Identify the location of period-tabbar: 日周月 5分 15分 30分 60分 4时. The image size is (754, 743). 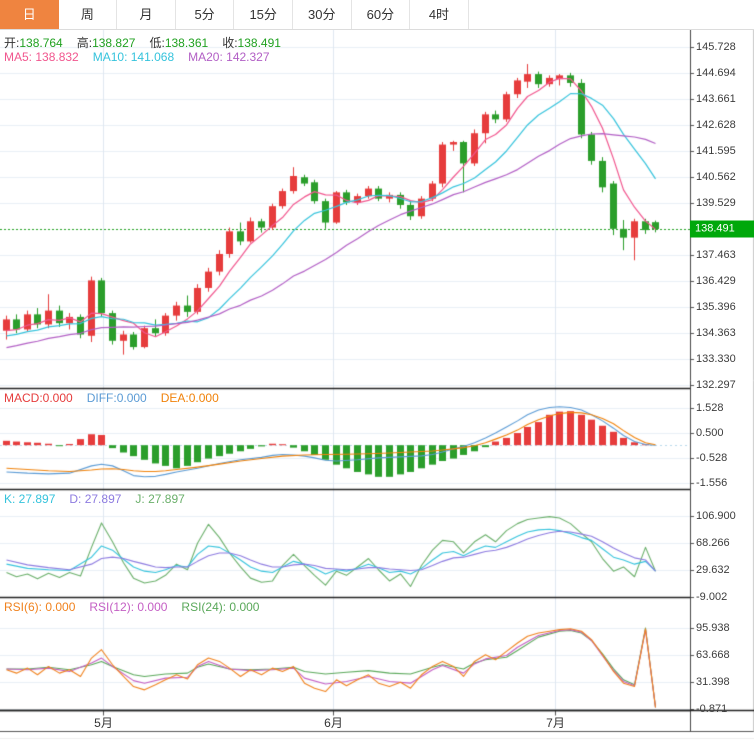
(377, 15).